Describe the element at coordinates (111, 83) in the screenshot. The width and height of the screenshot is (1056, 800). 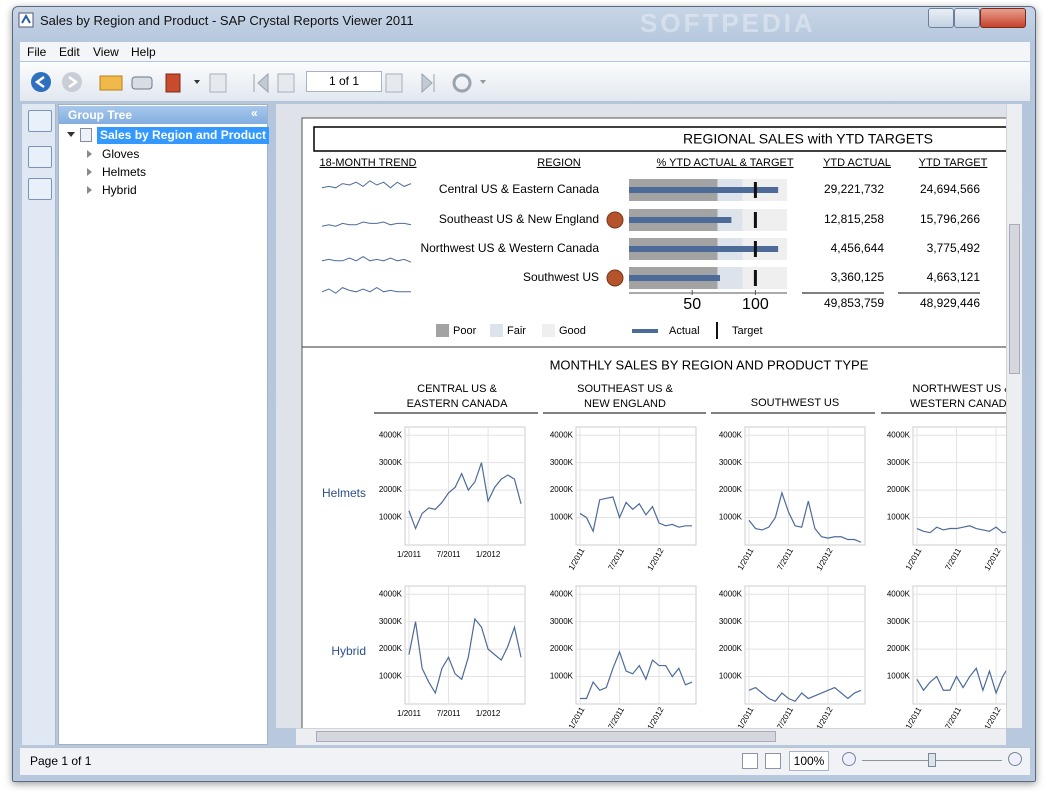
I see `open-button` at that location.